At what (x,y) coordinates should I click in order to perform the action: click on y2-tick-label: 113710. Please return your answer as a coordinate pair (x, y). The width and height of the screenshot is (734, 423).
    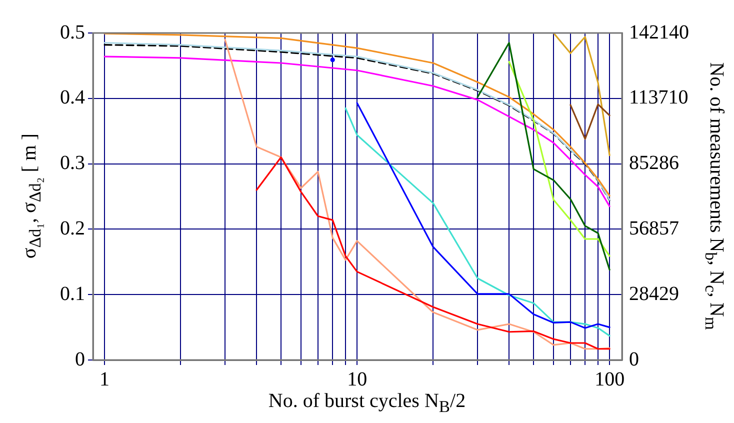
    Looking at the image, I should click on (658, 97).